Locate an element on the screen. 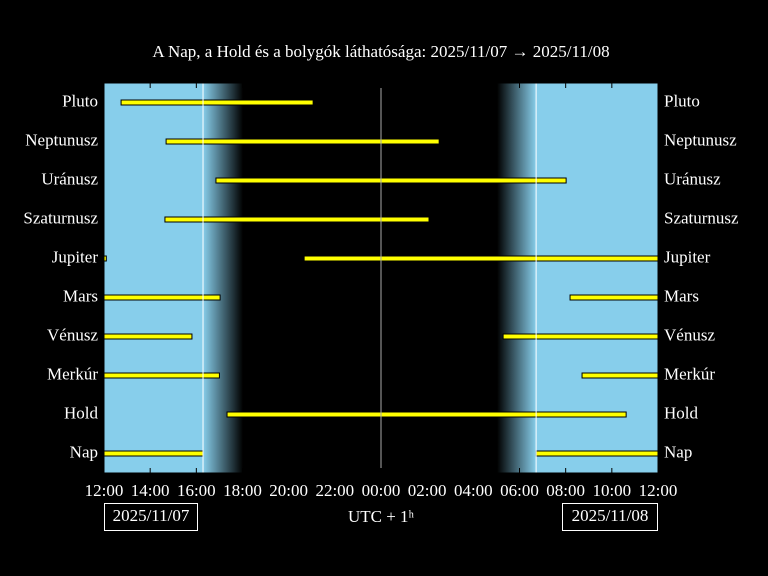  x-tick-label: 20:00 is located at coordinates (288, 490).